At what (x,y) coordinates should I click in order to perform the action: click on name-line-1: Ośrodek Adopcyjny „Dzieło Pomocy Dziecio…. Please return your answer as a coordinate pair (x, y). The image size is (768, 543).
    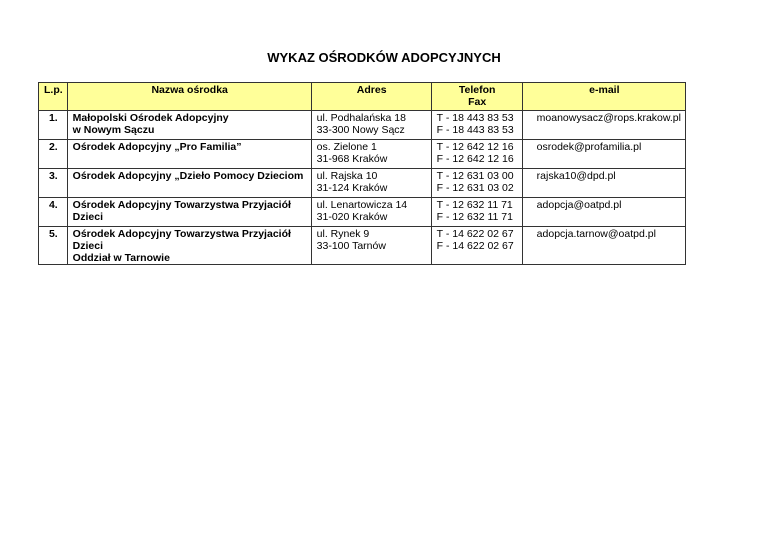
    Looking at the image, I should click on (188, 176).